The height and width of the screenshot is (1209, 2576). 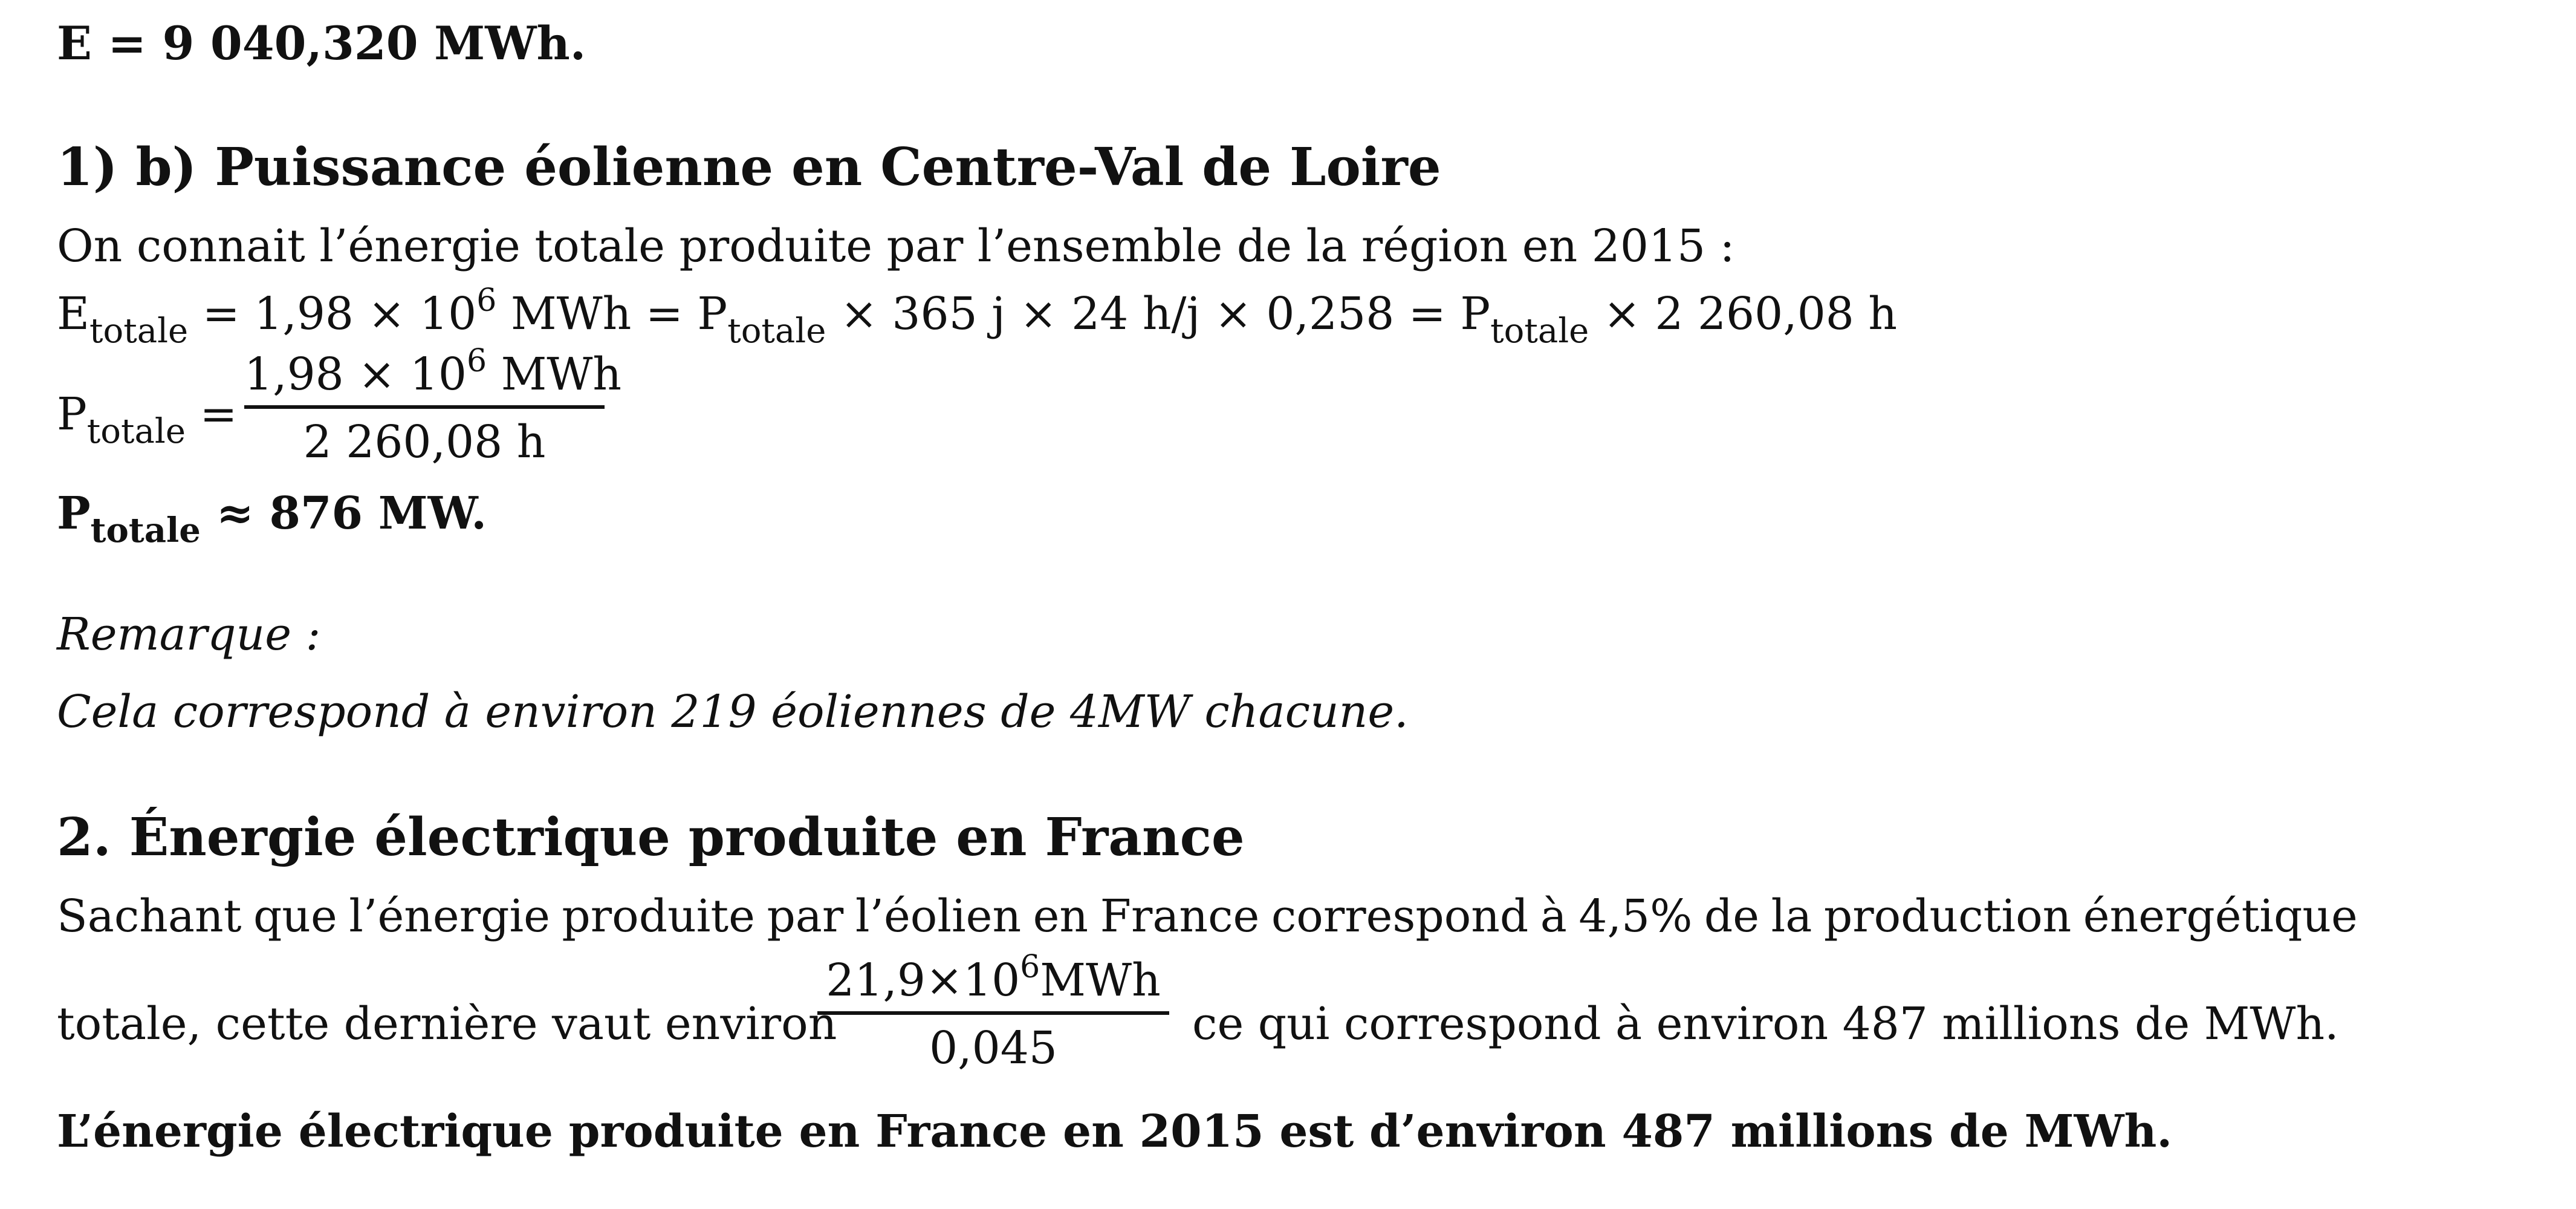 What do you see at coordinates (555, 374) in the screenshot?
I see `fraction-numerator-unit: MWh` at bounding box center [555, 374].